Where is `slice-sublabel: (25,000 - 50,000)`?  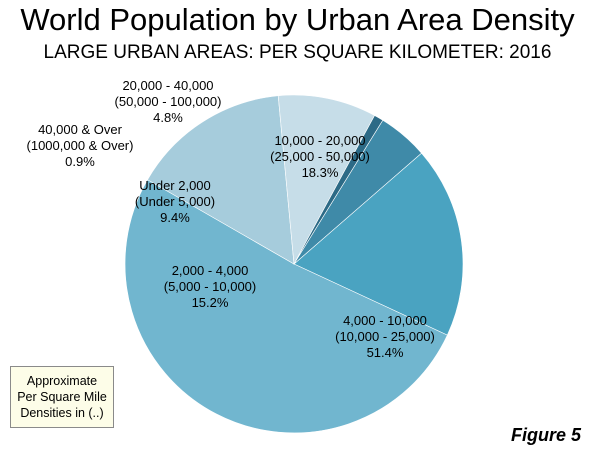
slice-sublabel: (25,000 - 50,000) is located at coordinates (320, 156).